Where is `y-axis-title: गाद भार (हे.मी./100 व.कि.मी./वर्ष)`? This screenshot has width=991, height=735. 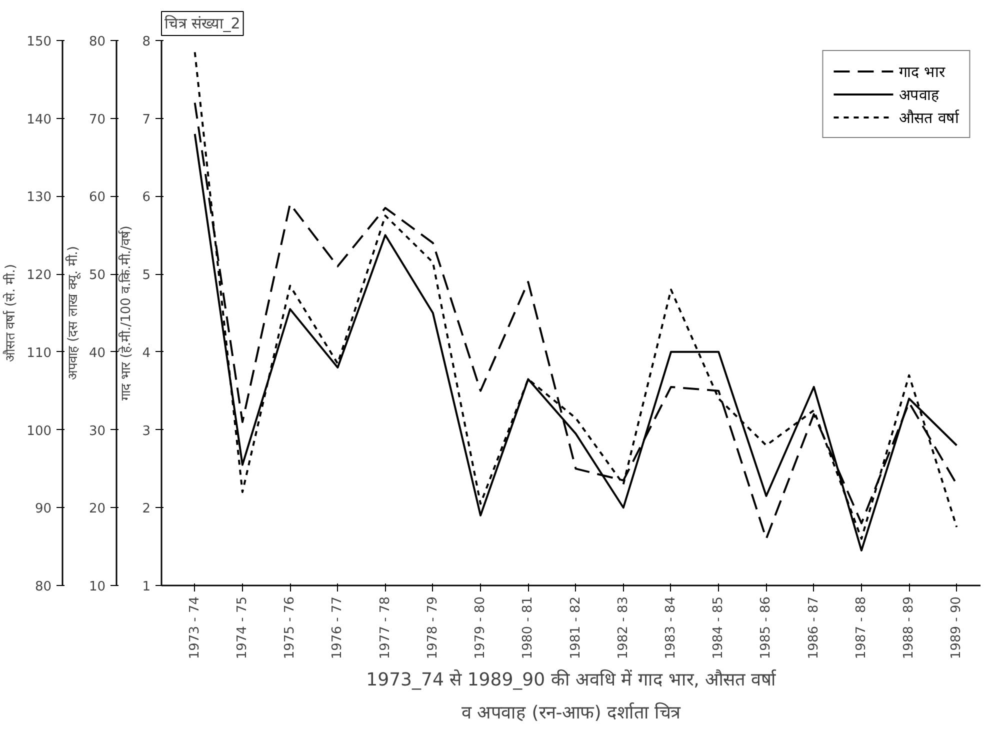 y-axis-title: गाद भार (हे.मी./100 व.कि.मी./वर्ष) is located at coordinates (126, 313).